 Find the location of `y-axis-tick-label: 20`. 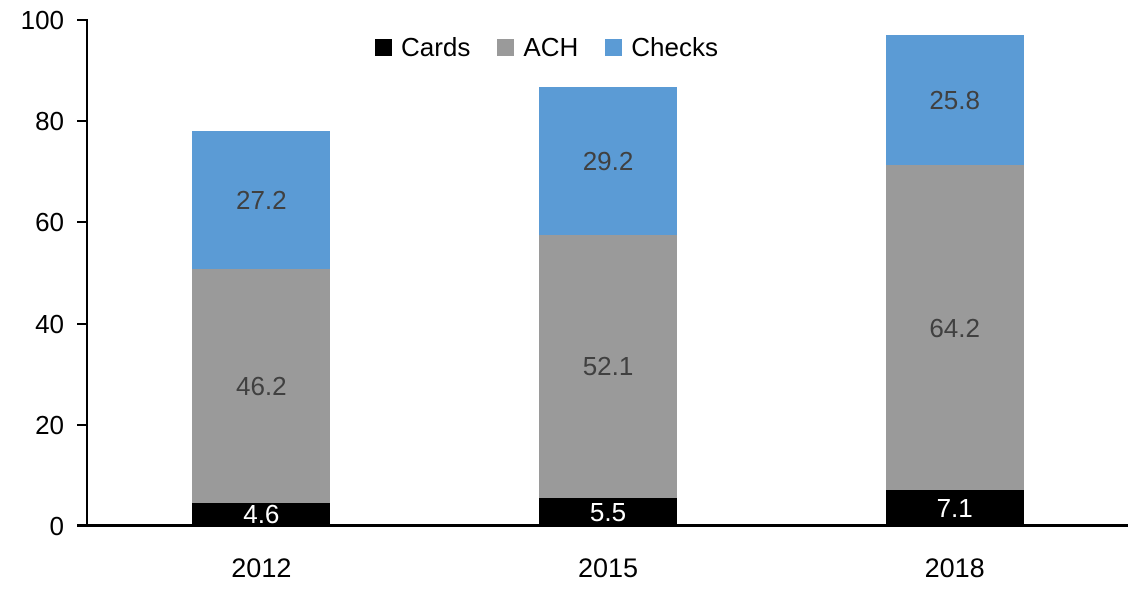

y-axis-tick-label: 20 is located at coordinates (49, 424).